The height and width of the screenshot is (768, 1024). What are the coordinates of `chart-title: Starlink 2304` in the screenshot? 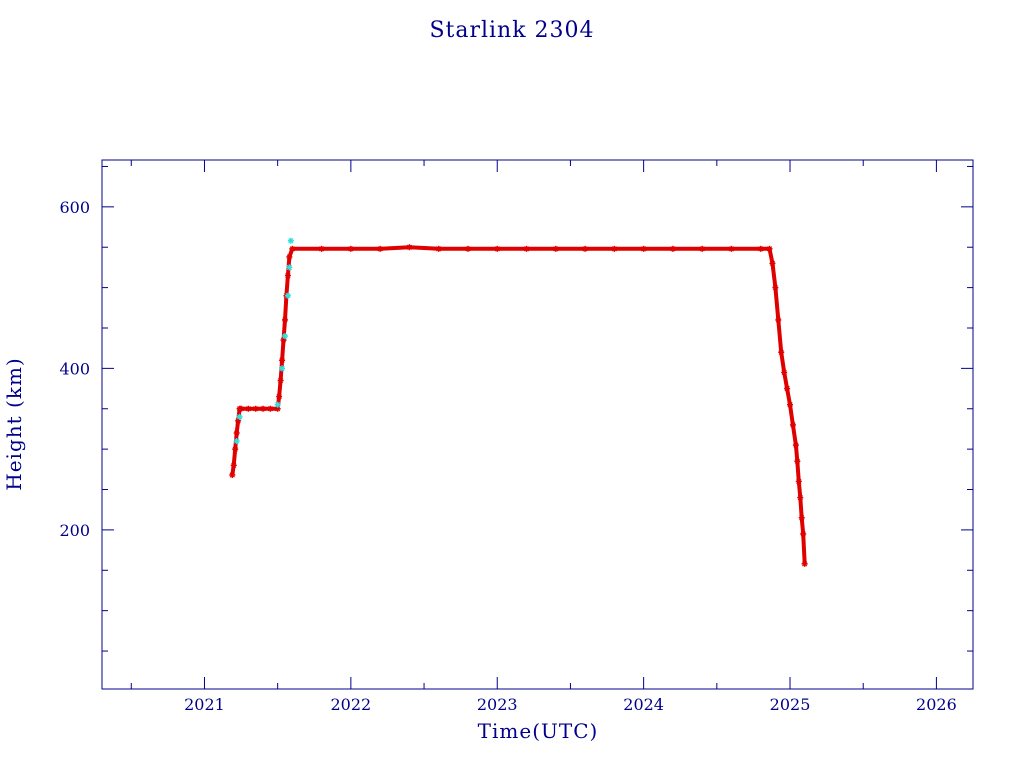 It's located at (511, 30).